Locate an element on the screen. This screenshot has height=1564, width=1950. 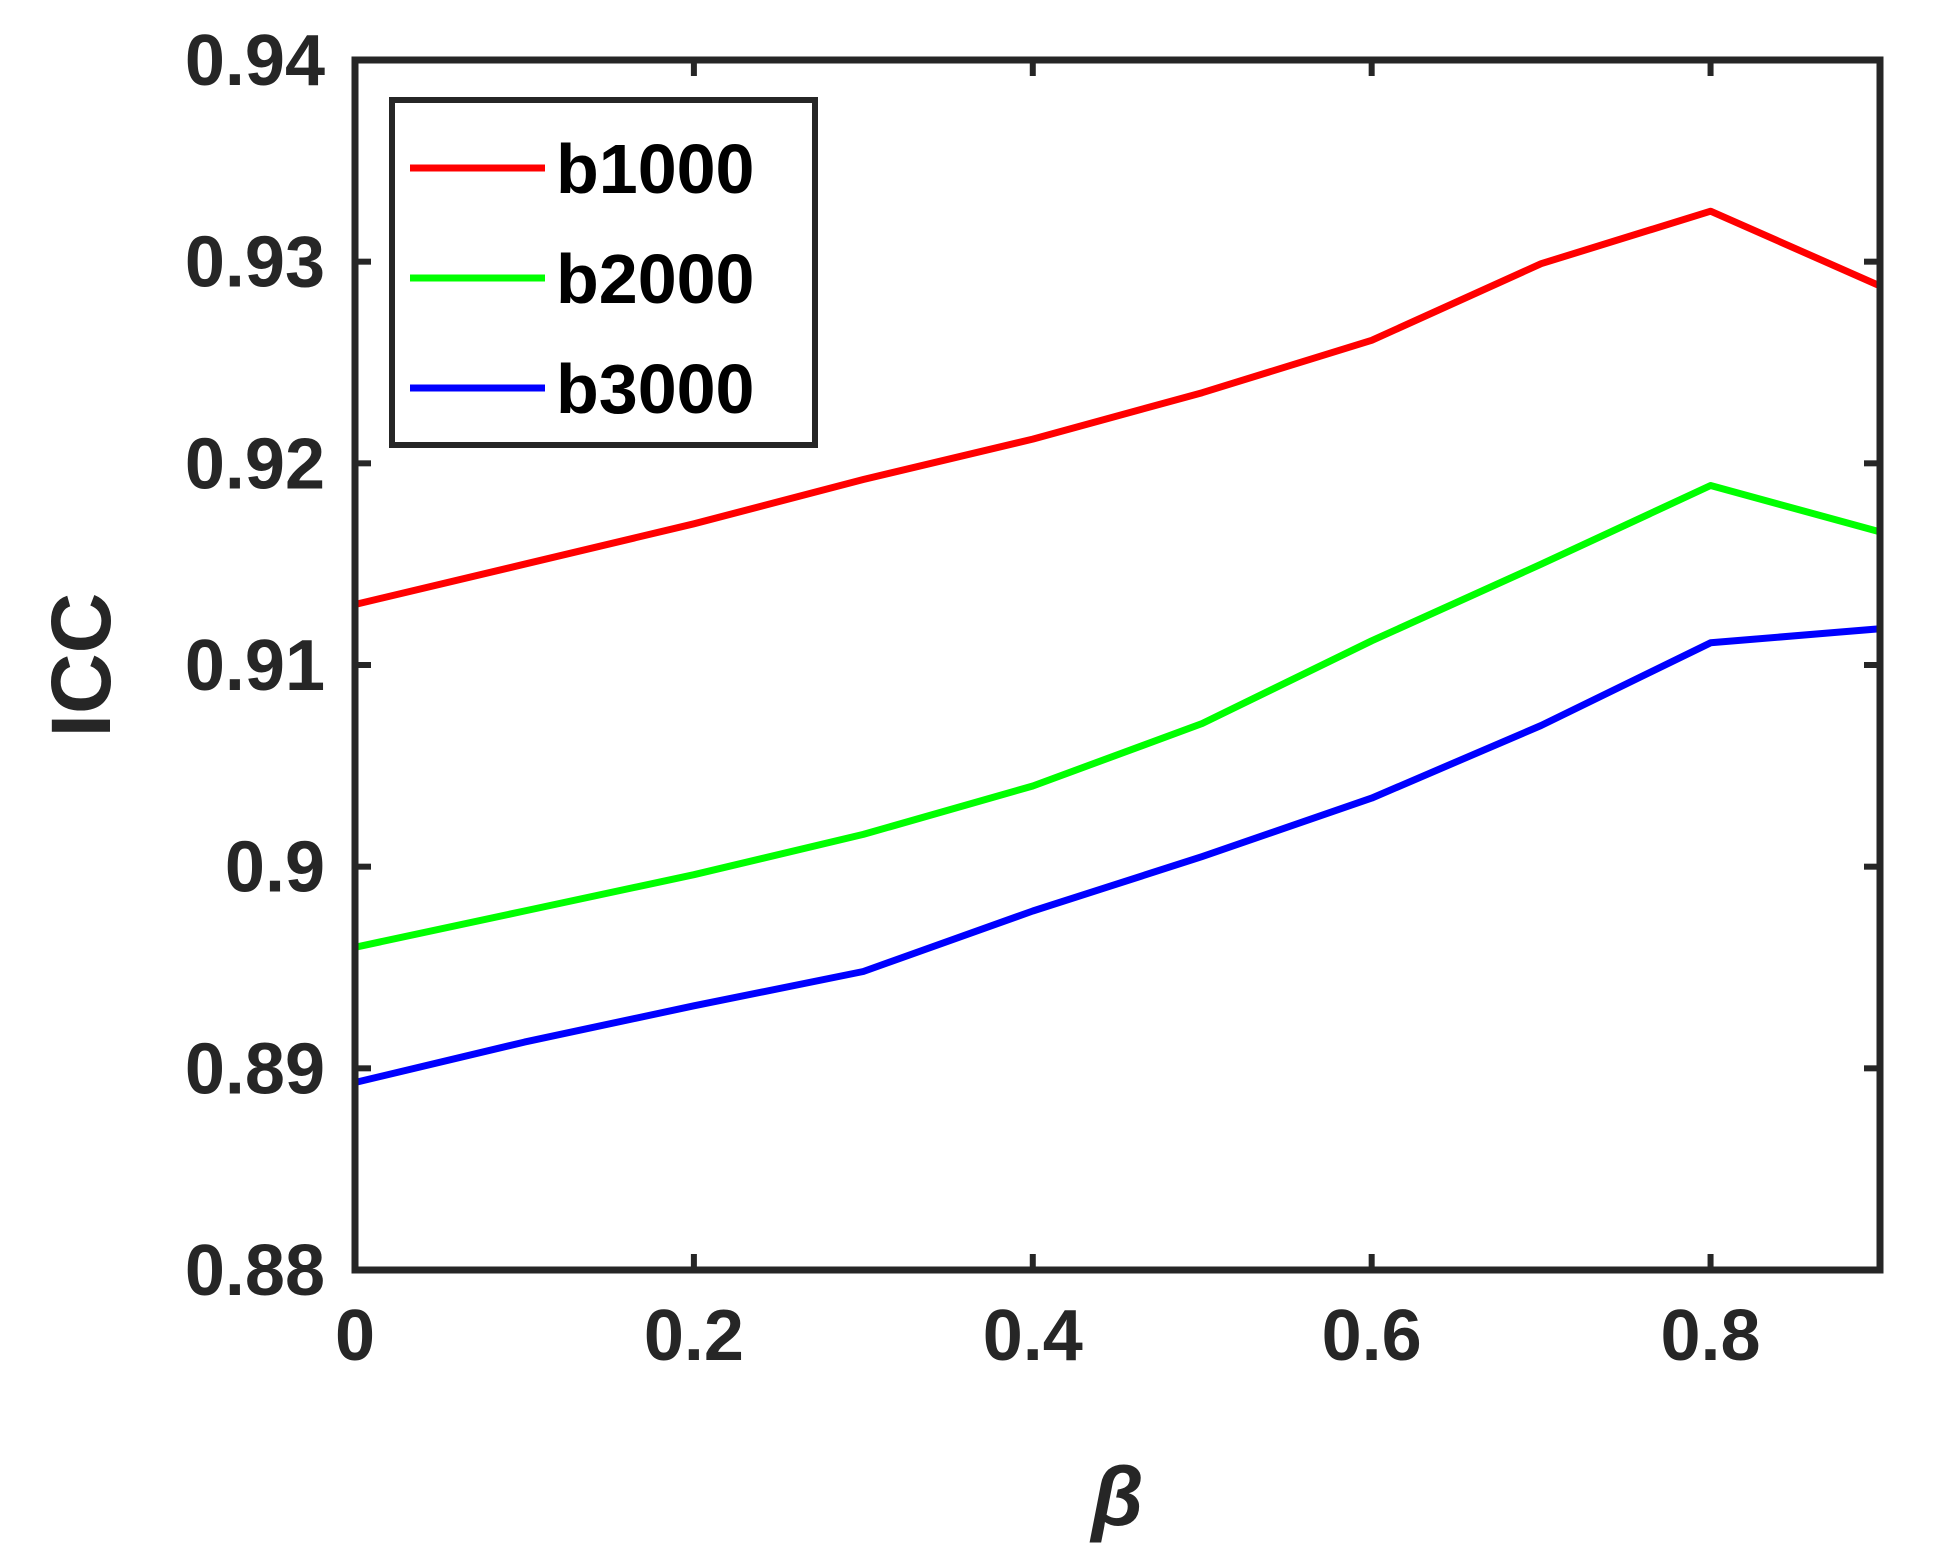
y-tick-label: 0.93 is located at coordinates (255, 263).